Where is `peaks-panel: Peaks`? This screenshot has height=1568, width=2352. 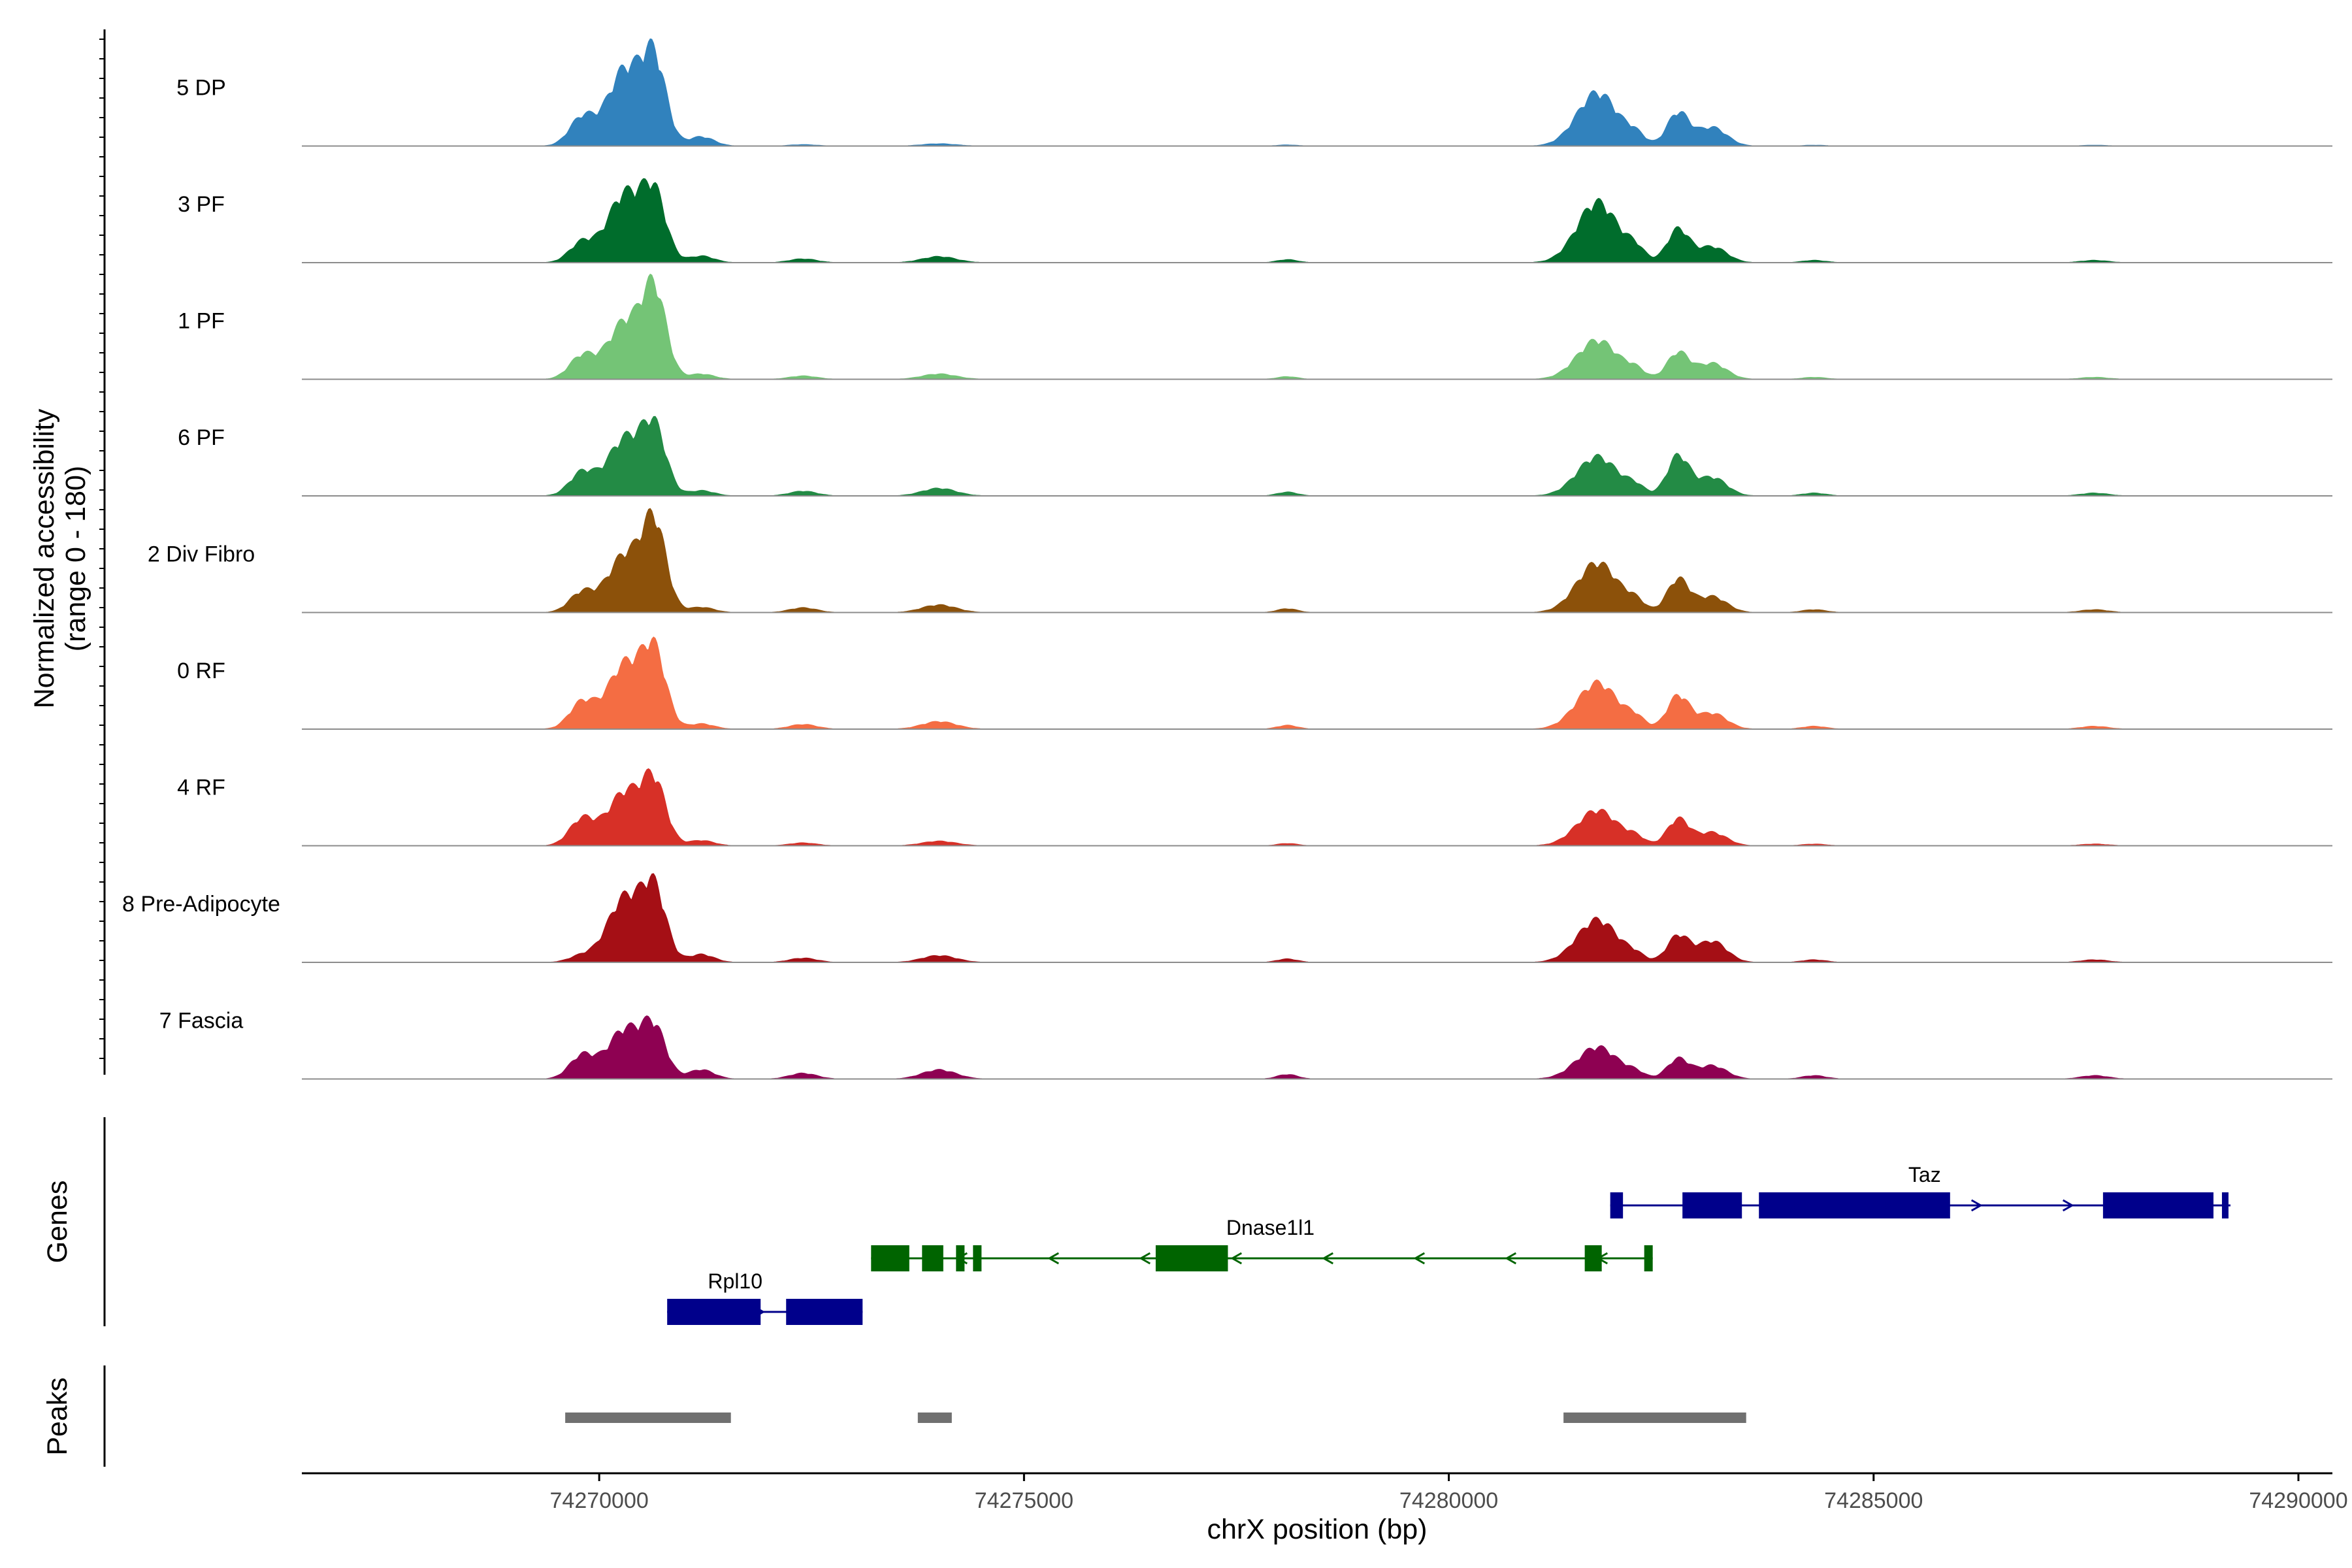 peaks-panel: Peaks is located at coordinates (894, 1416).